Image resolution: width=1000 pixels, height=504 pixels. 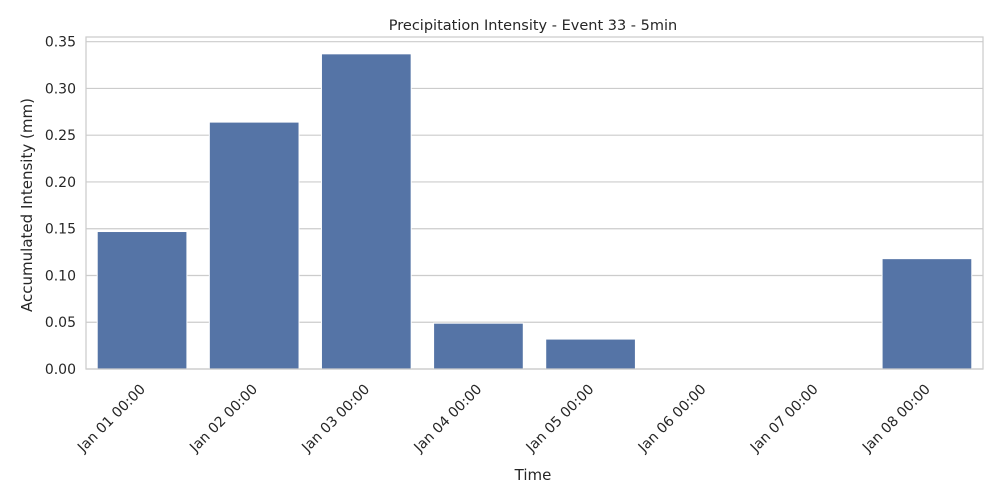 What do you see at coordinates (223, 419) in the screenshot?
I see `x-tick-label: Jan 02 00:00` at bounding box center [223, 419].